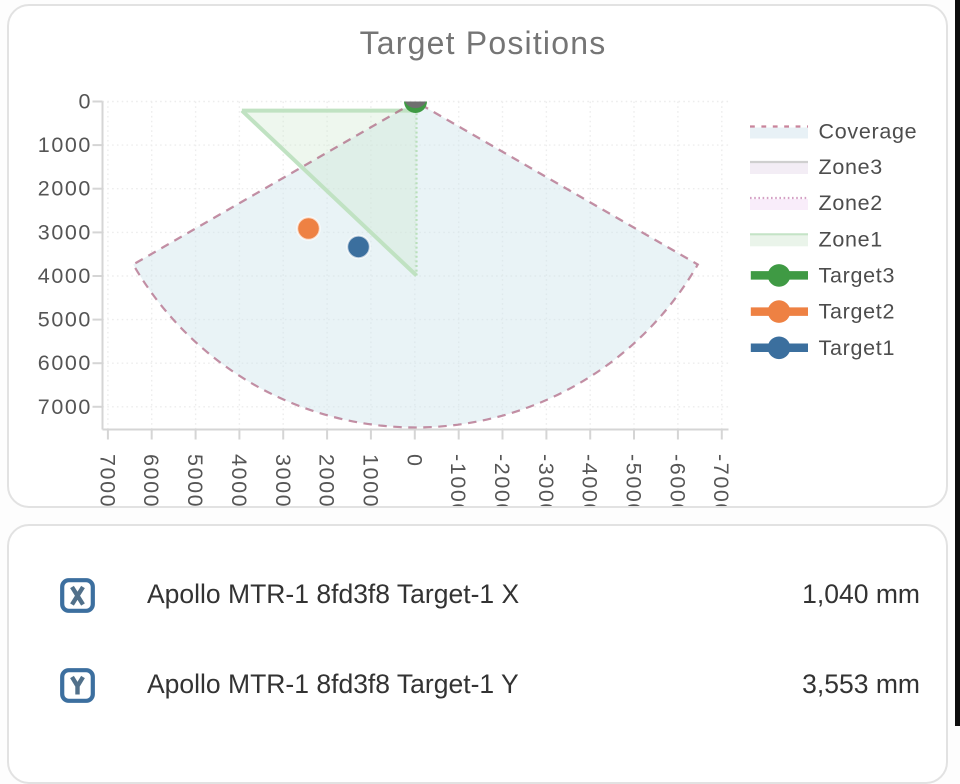  Describe the element at coordinates (857, 275) in the screenshot. I see `svg-text: Target3` at that location.